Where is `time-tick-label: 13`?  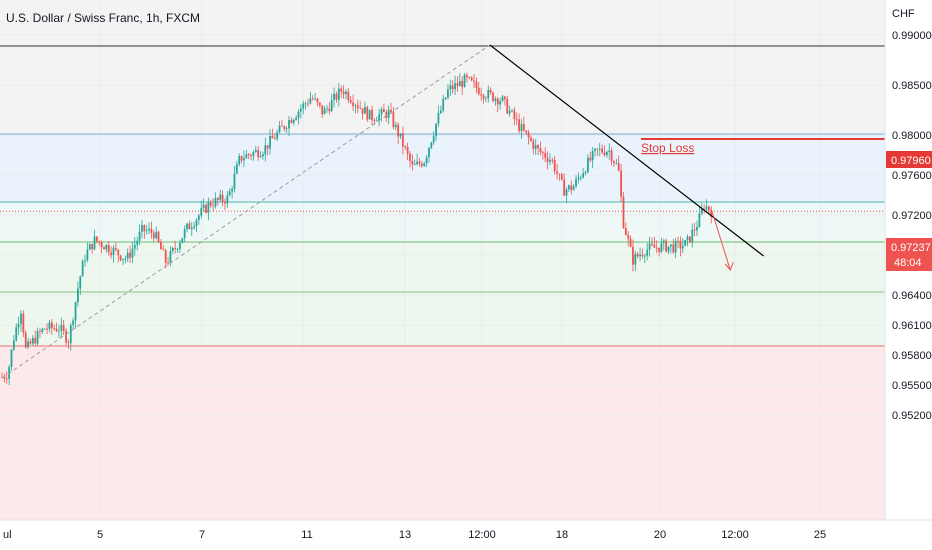 time-tick-label: 13 is located at coordinates (405, 535).